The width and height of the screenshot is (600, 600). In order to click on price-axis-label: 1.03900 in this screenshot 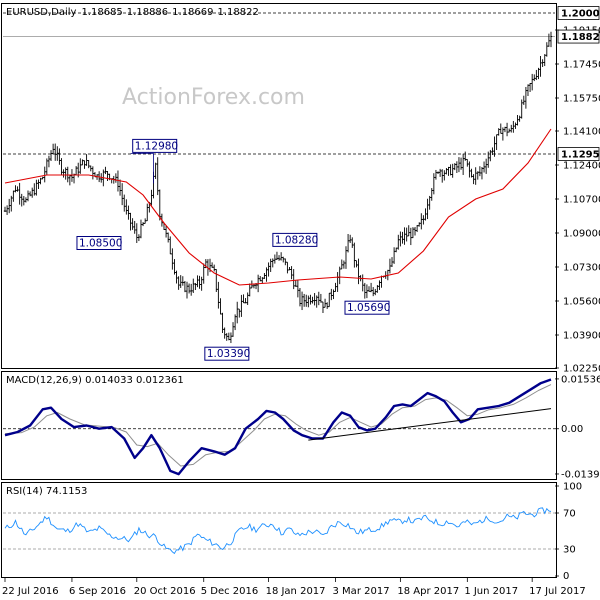, I will do `click(581, 336)`.